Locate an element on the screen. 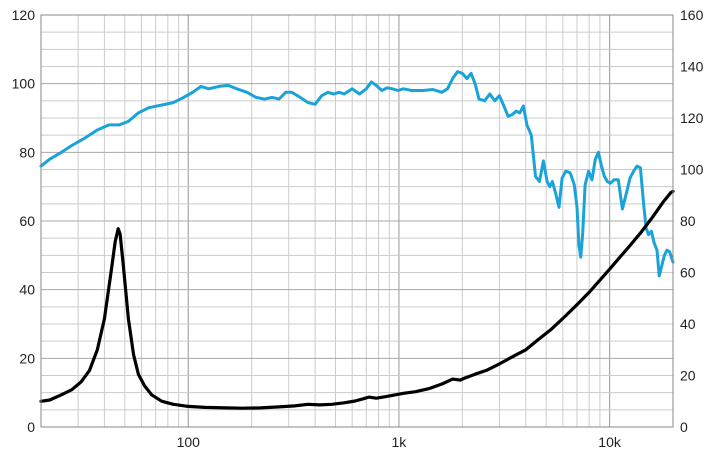  right-axis-tick-label: 60 is located at coordinates (688, 273).